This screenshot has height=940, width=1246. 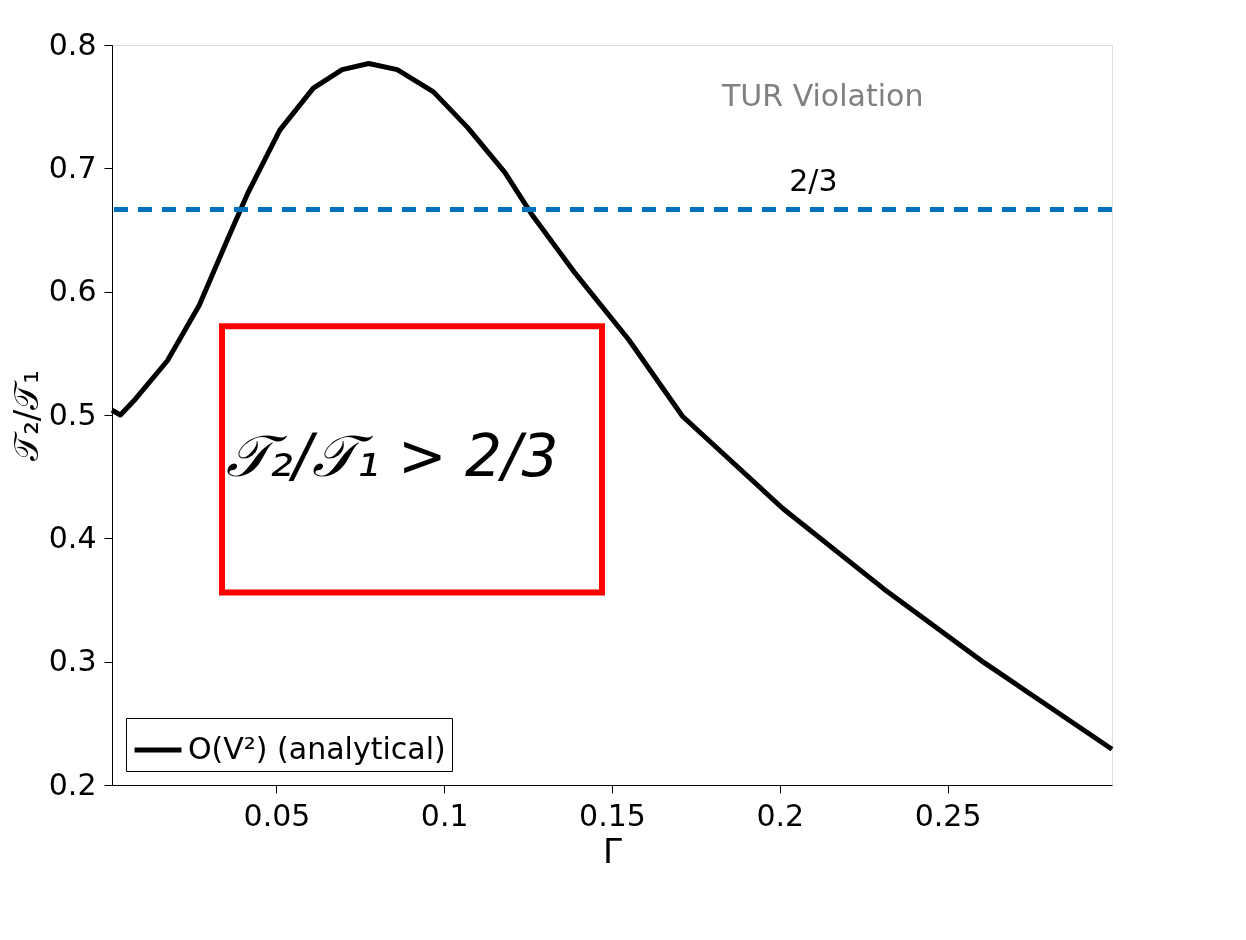 What do you see at coordinates (72, 784) in the screenshot?
I see `y-tick-label: 0.2` at bounding box center [72, 784].